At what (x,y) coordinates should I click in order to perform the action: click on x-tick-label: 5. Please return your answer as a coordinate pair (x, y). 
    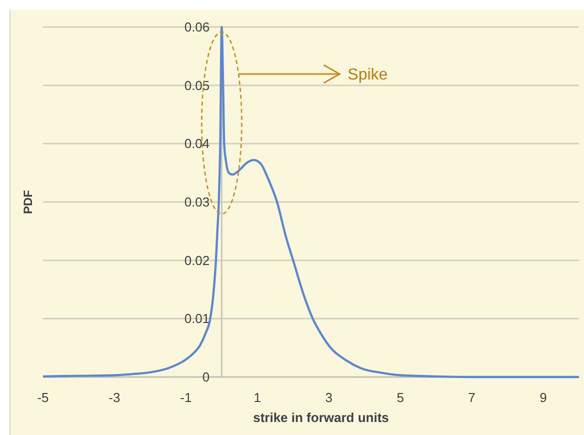
    Looking at the image, I should click on (400, 397).